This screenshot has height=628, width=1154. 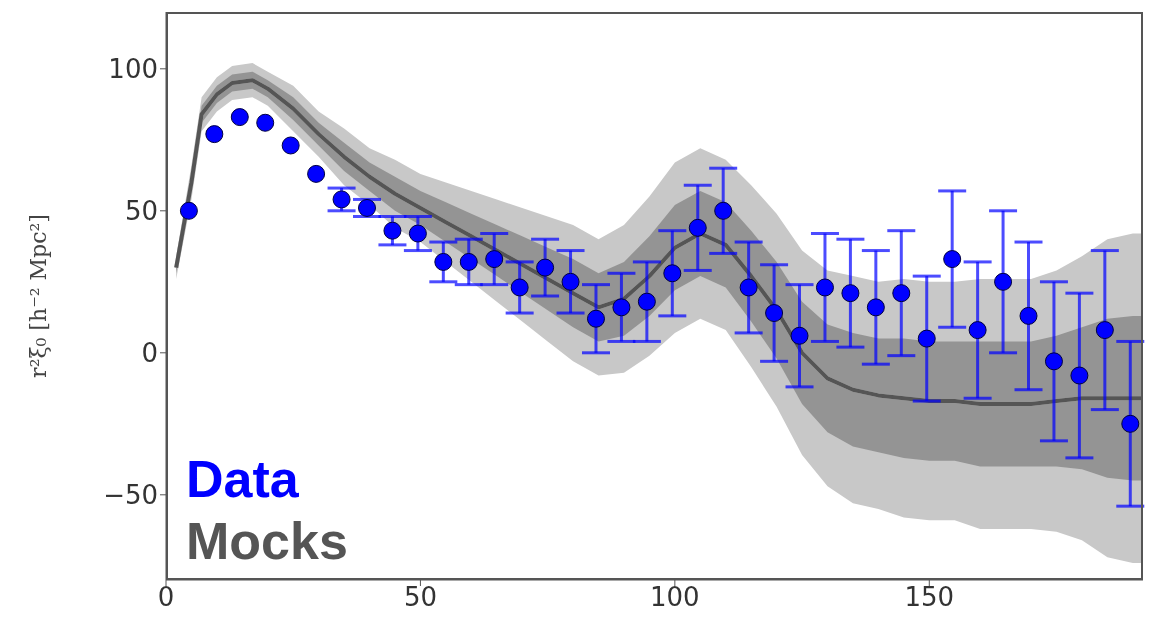 I want to click on y-axis-title: r²ξ₀ [h⁻² Mpc²], so click(x=38, y=296).